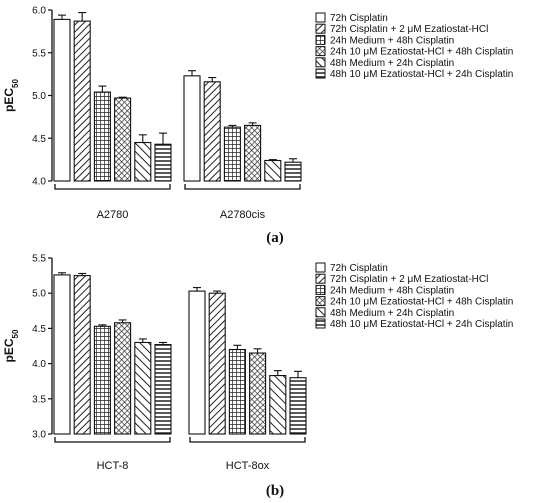 The width and height of the screenshot is (550, 503). I want to click on panel-label: (b), so click(275, 491).